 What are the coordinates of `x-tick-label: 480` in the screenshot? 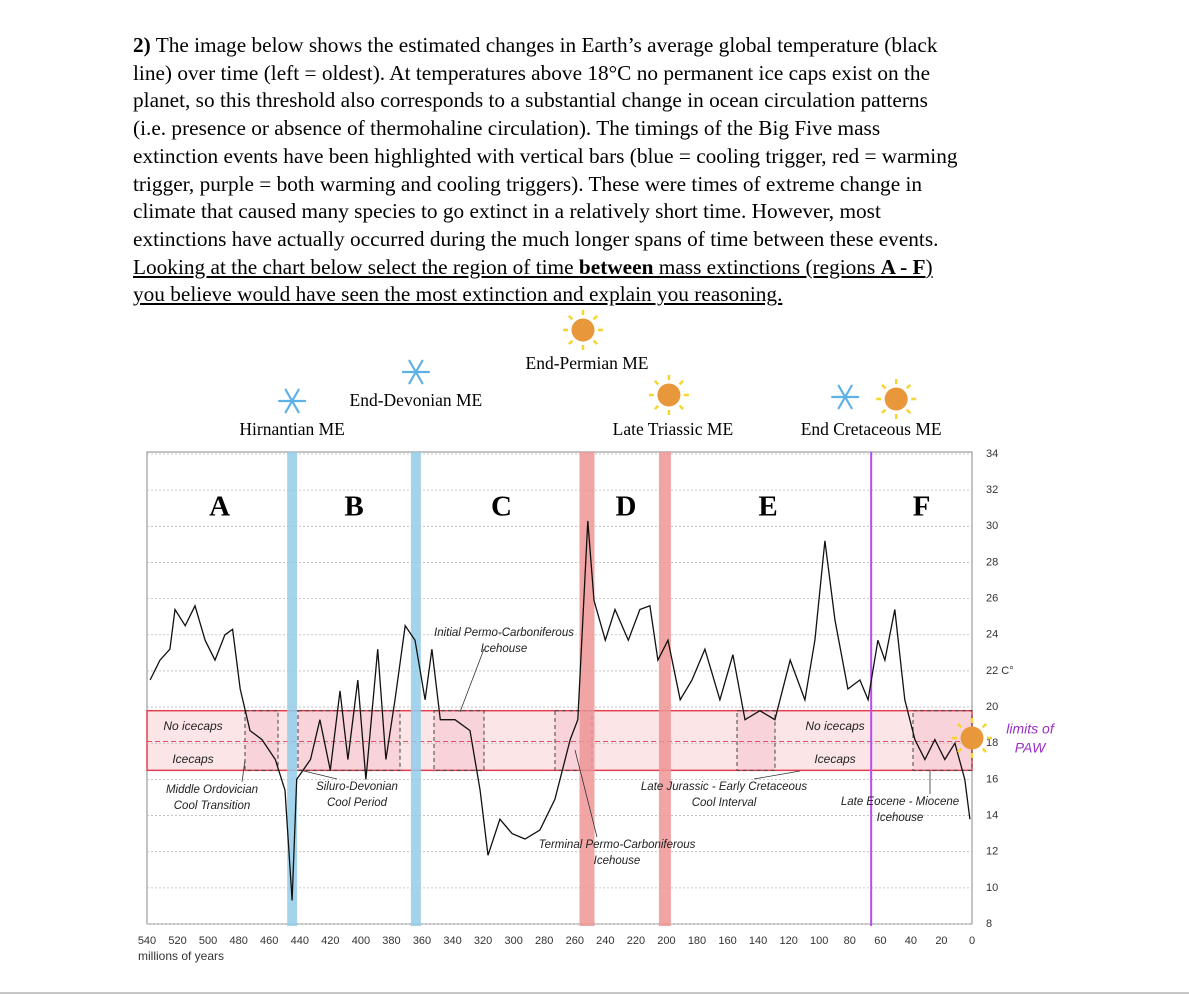 It's located at (238, 941).